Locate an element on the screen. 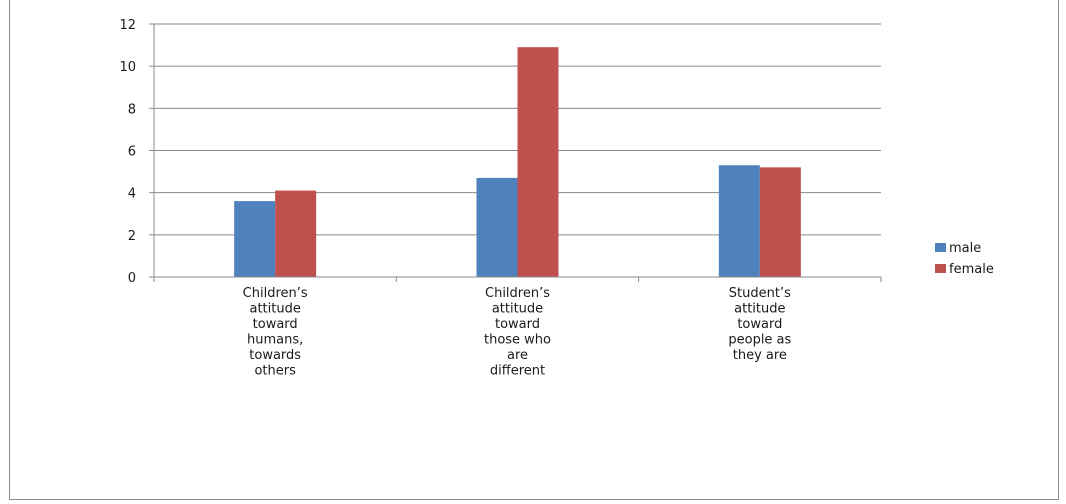  x-category-label: humans, is located at coordinates (275, 340).